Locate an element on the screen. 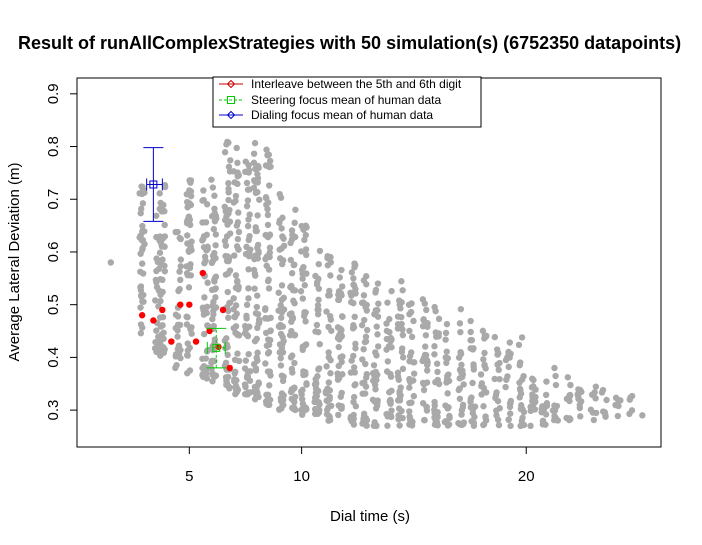 The image size is (702, 545). y-tick-label: 0.3 is located at coordinates (53, 410).